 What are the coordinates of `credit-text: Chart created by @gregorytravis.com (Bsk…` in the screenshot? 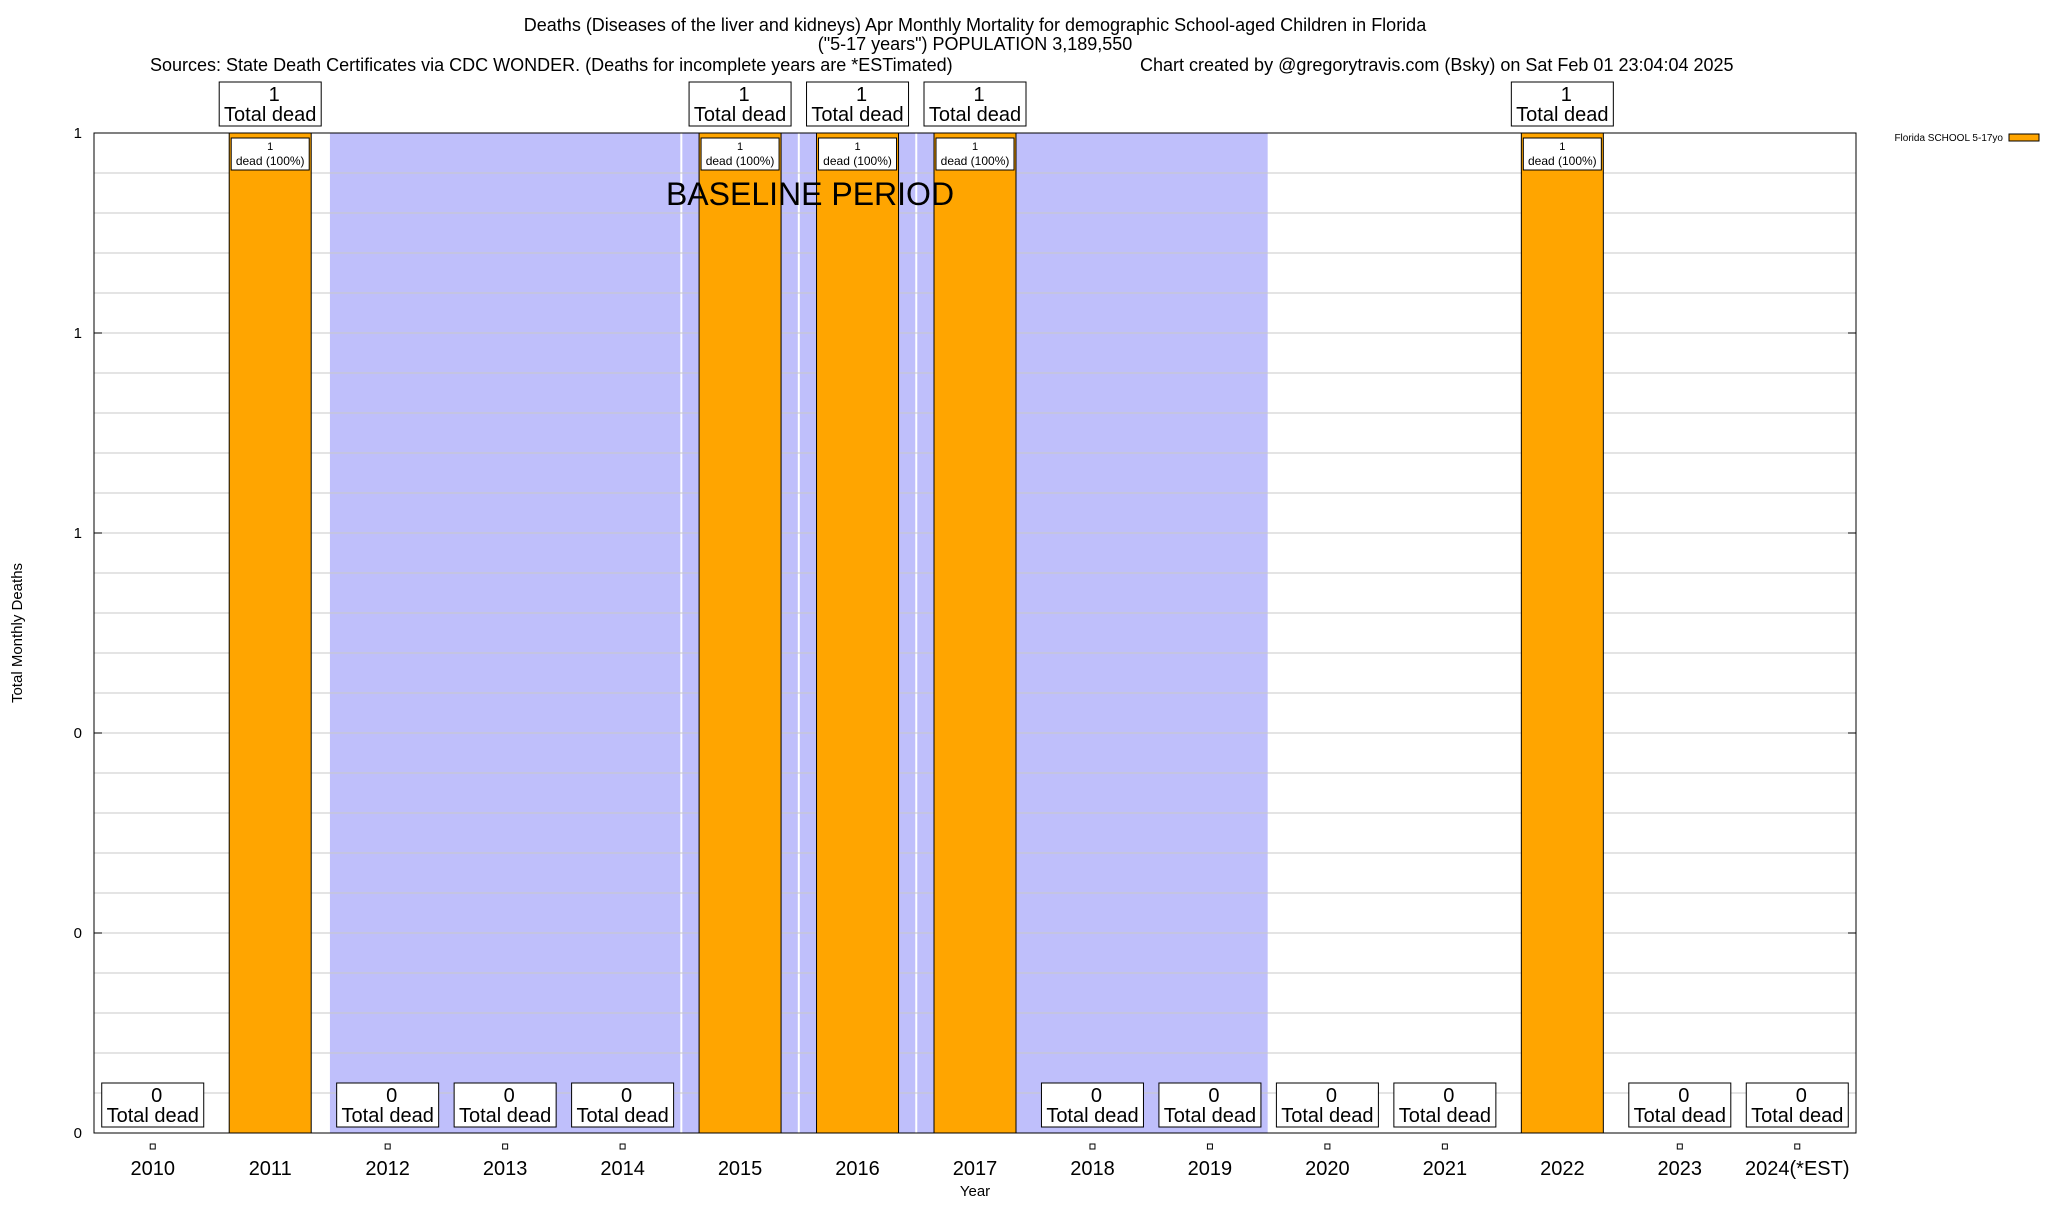 It's located at (1437, 65).